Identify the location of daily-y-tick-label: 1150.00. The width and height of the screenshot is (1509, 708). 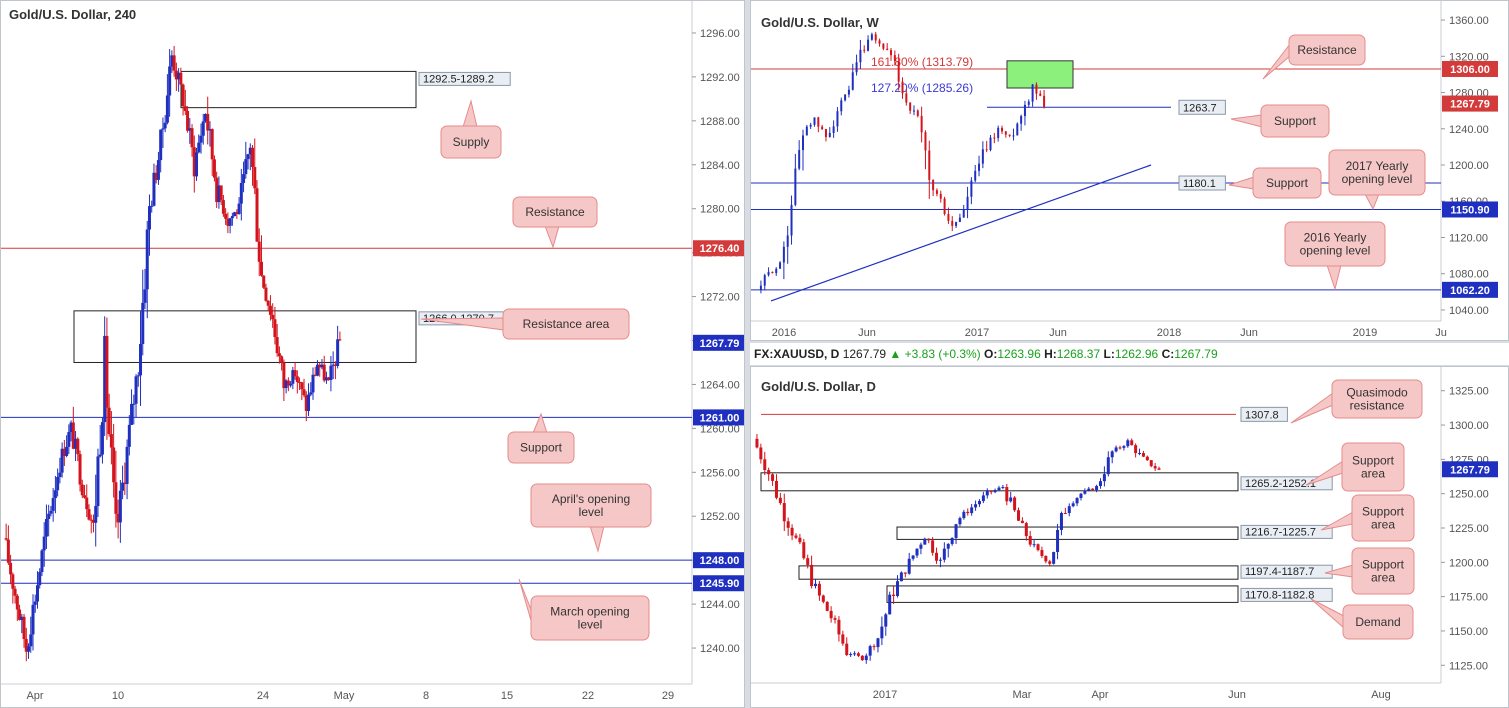
(1468, 632).